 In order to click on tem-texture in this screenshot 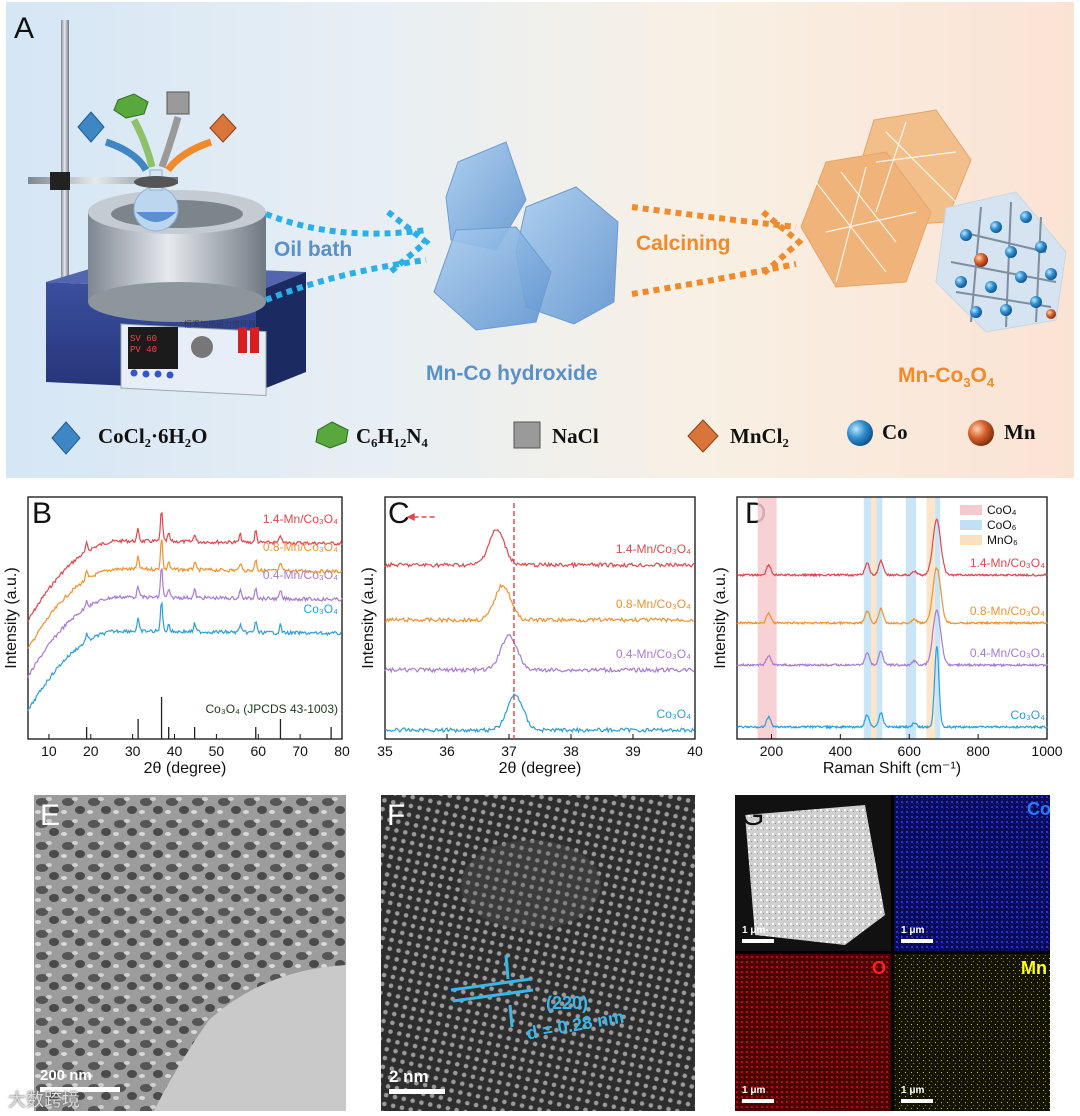, I will do `click(190, 953)`.